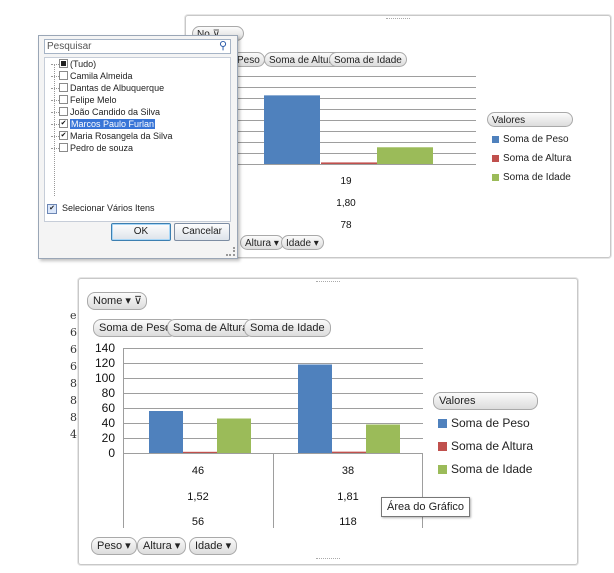 The image size is (614, 573). What do you see at coordinates (92, 148) in the screenshot?
I see `filter-item-pedro: Pedro de souza` at bounding box center [92, 148].